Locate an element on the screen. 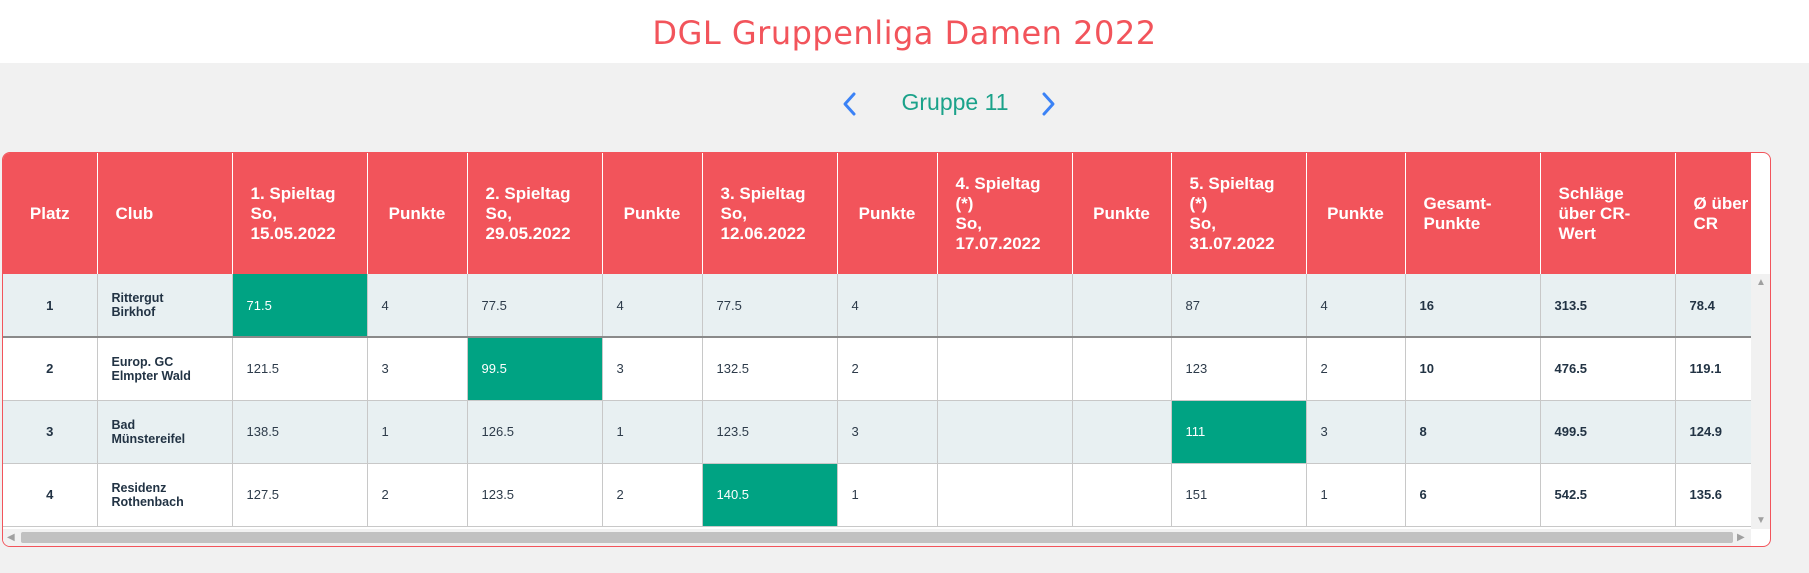 This screenshot has width=1809, height=573. cell-platz: 3 is located at coordinates (50, 432).